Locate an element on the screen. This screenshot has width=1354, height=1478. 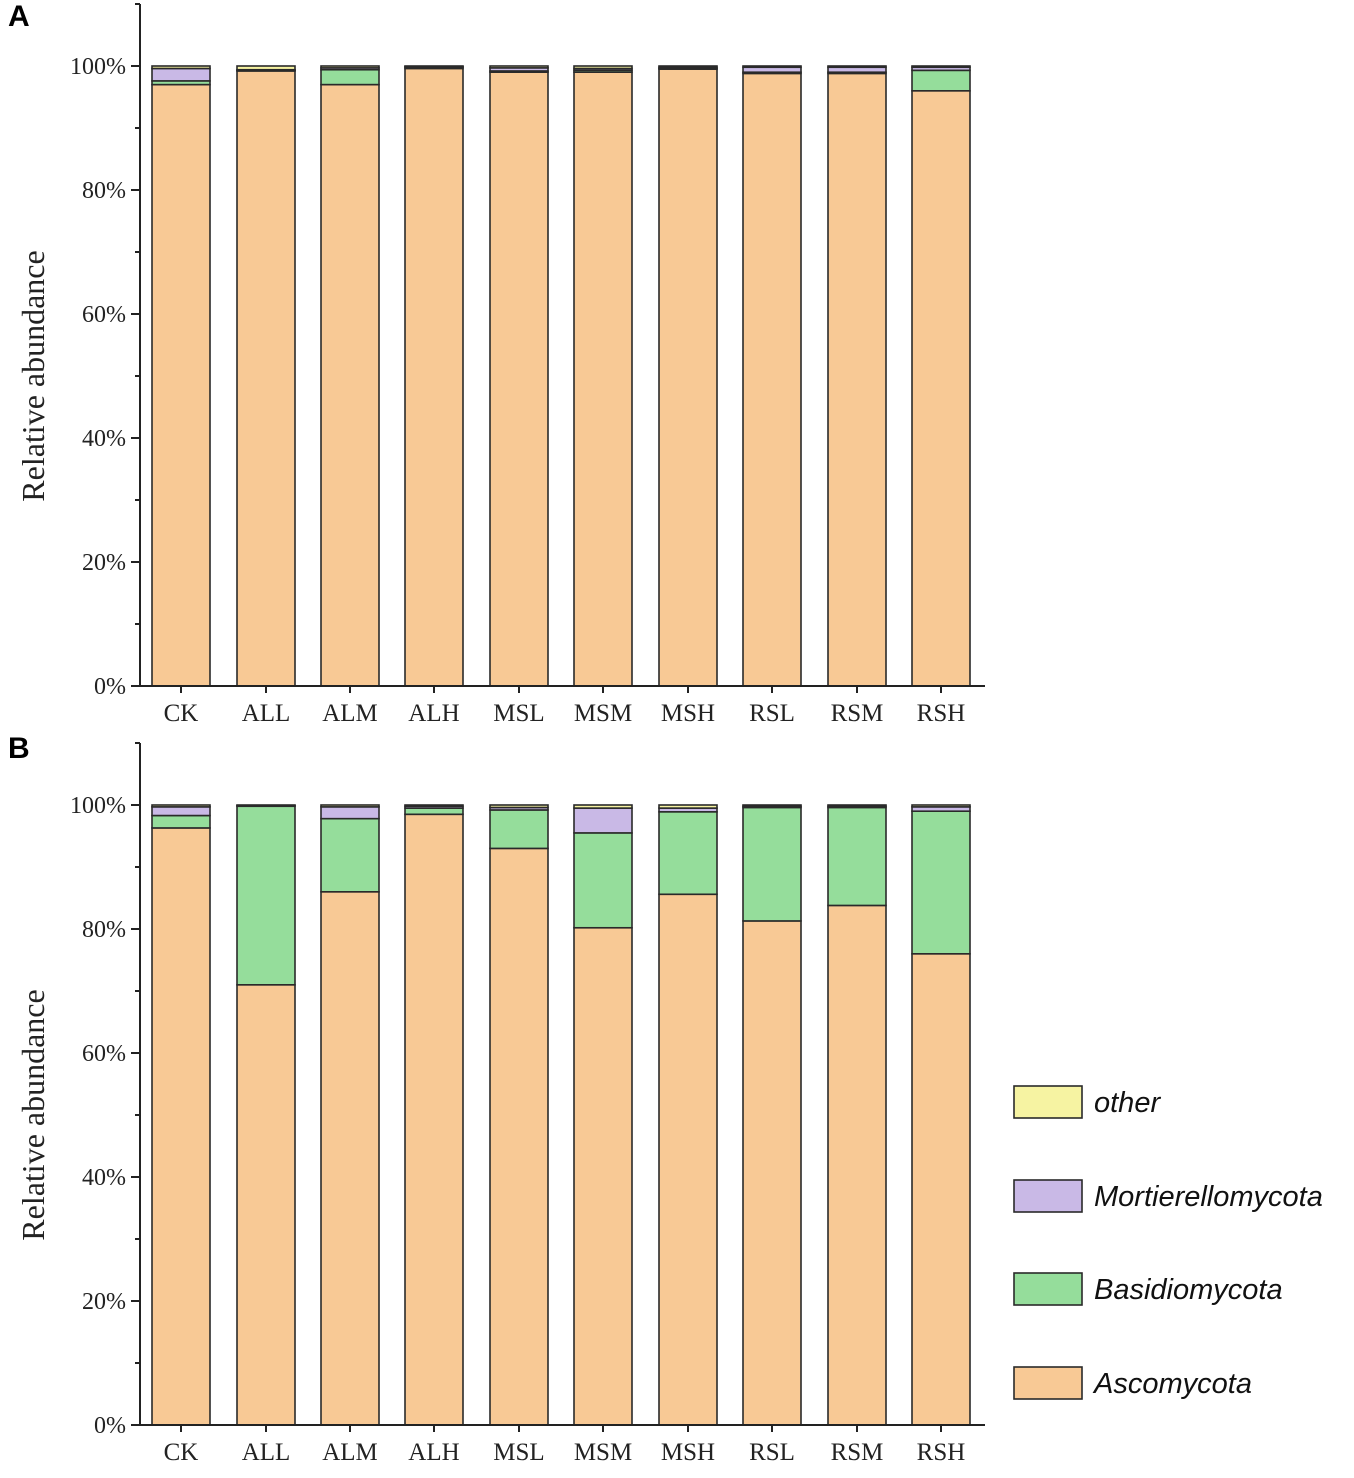
legend-item-other: other is located at coordinates (1087, 1102).